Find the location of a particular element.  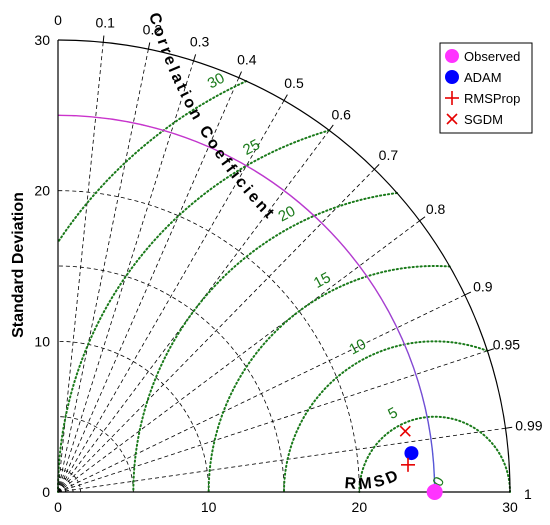

y-tick-label-20: 20 is located at coordinates (42, 191).